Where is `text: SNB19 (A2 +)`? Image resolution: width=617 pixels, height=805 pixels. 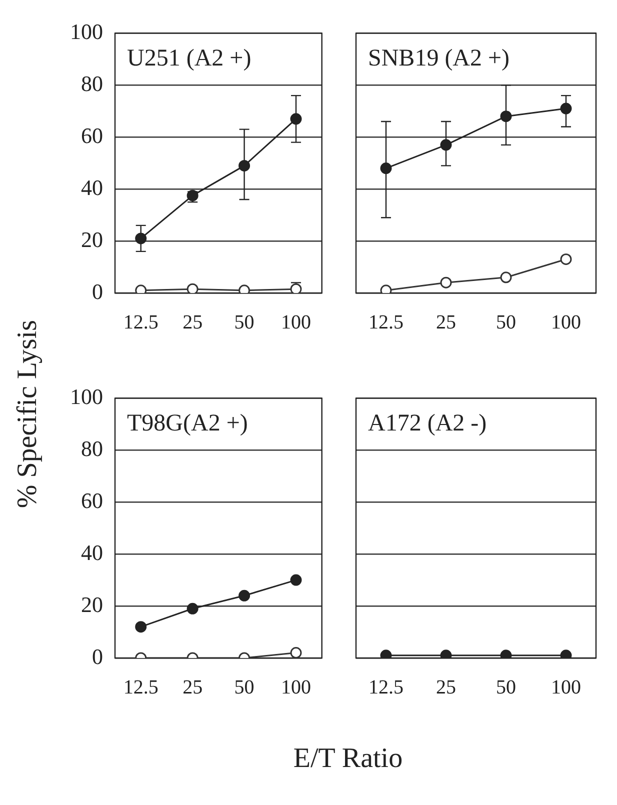
text: SNB19 (A2 +) is located at coordinates (439, 58).